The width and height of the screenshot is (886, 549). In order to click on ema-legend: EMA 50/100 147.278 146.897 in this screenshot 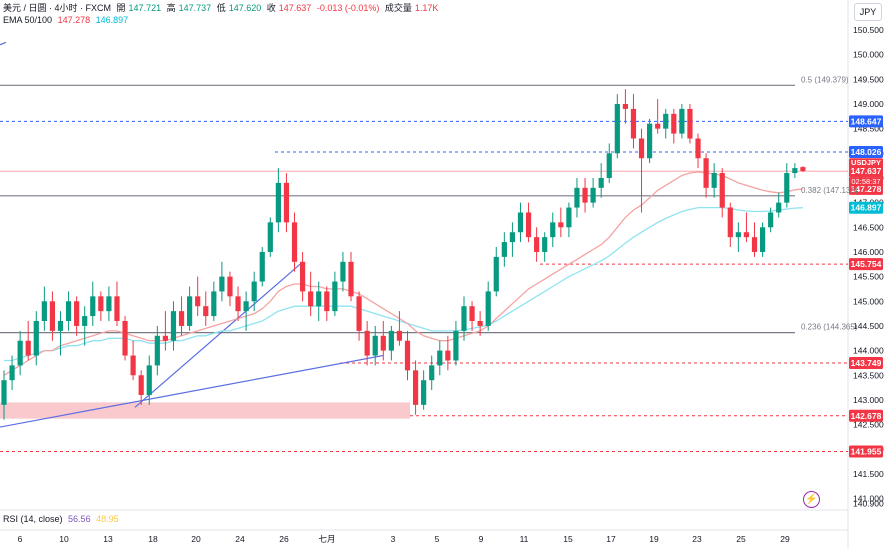, I will do `click(67, 20)`.